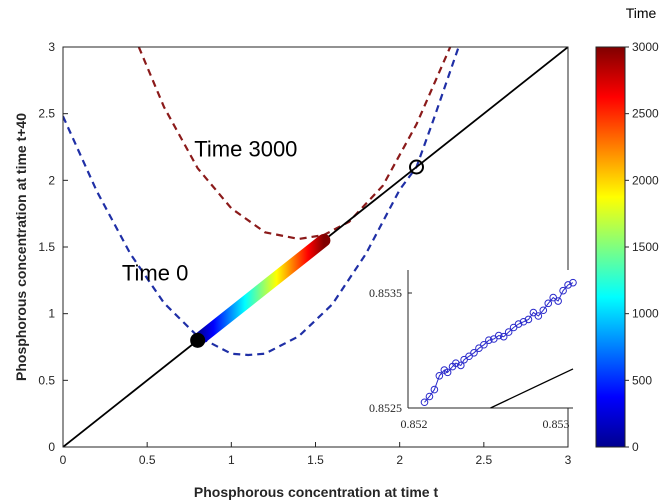  What do you see at coordinates (641, 13) in the screenshot?
I see `colorbar-title: Time` at bounding box center [641, 13].